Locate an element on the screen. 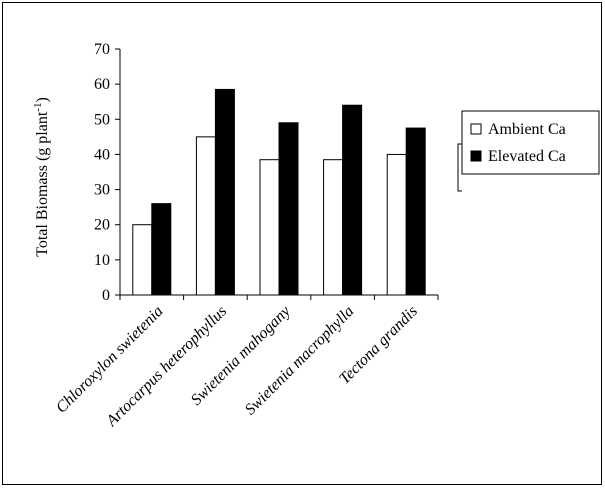 This screenshot has width=605, height=488. x-category-label: Artocarpus heterophyllus is located at coordinates (167, 367).